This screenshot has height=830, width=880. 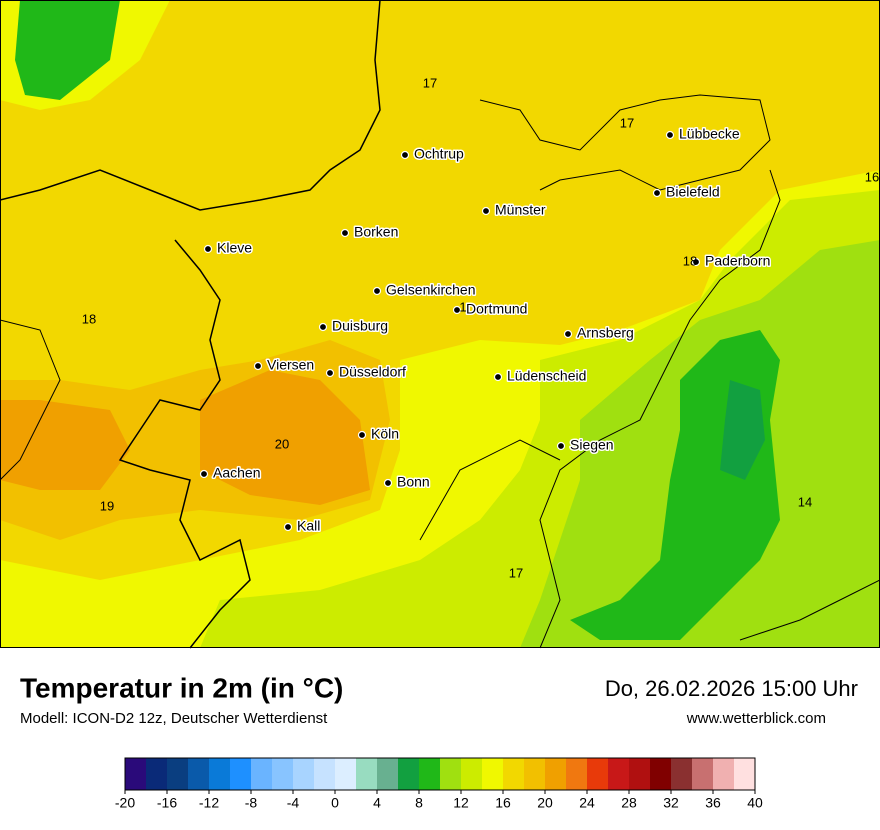 What do you see at coordinates (335, 803) in the screenshot?
I see `legend-tick-label: 0` at bounding box center [335, 803].